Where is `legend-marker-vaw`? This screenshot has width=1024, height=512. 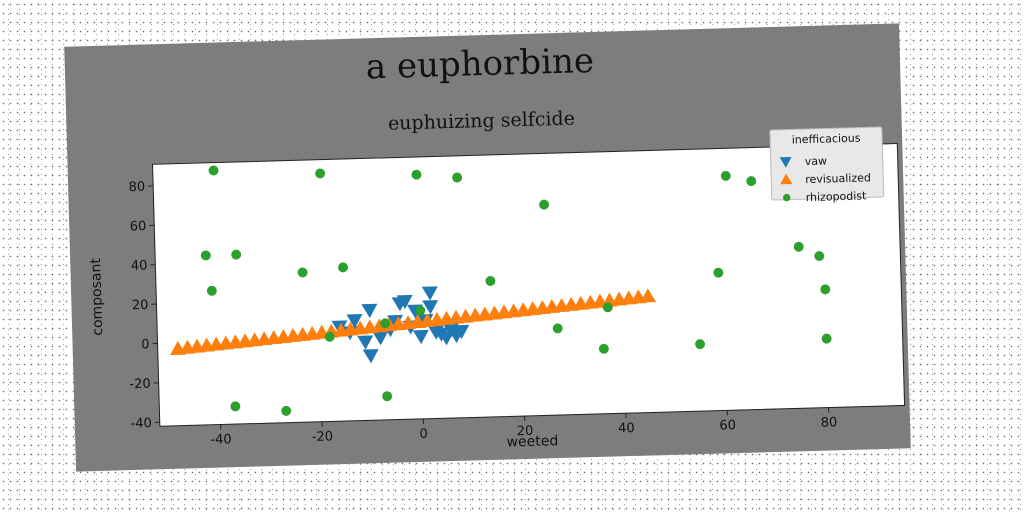
legend-marker-vaw is located at coordinates (785, 162).